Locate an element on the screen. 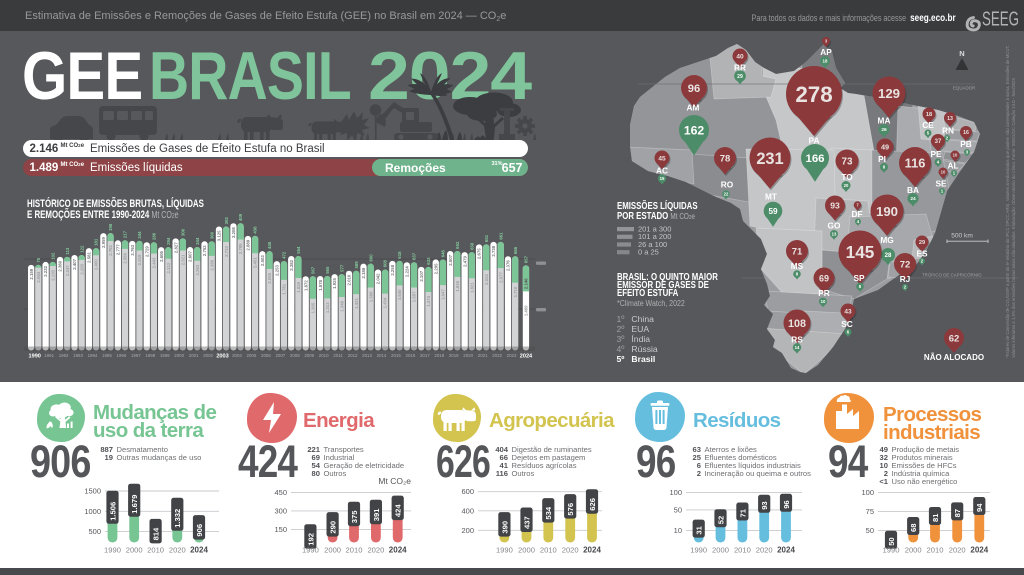 Image resolution: width=1024 pixels, height=575 pixels. svg-text: 2002 is located at coordinates (208, 355).